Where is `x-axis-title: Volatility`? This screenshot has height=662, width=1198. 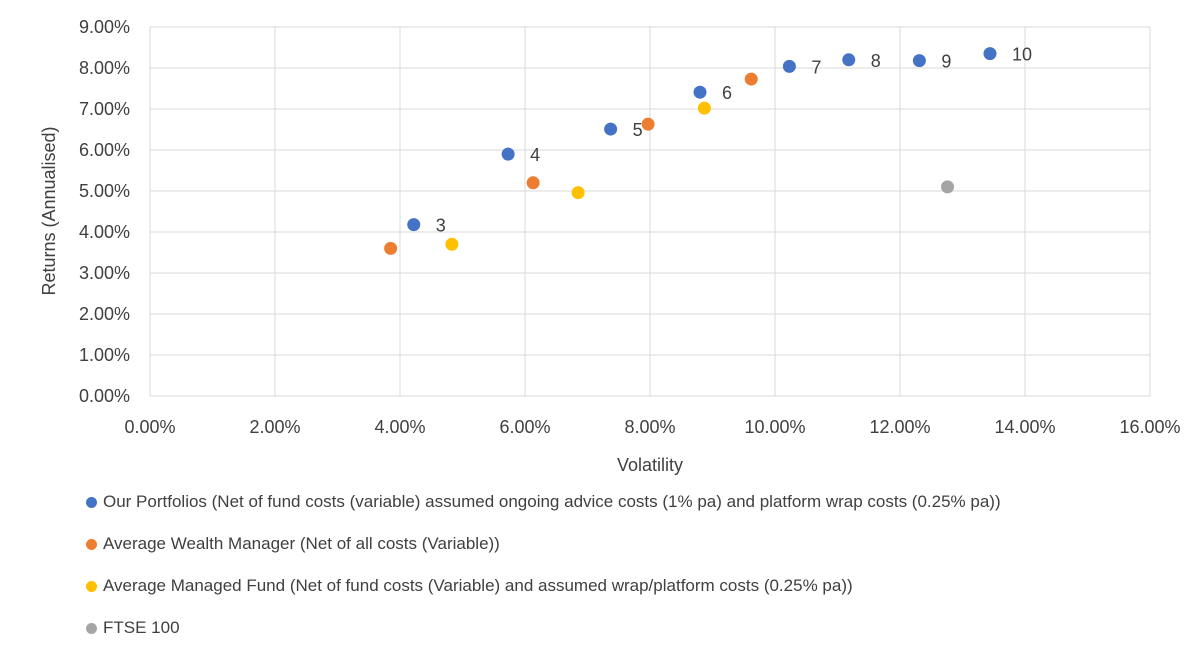 x-axis-title: Volatility is located at coordinates (650, 465).